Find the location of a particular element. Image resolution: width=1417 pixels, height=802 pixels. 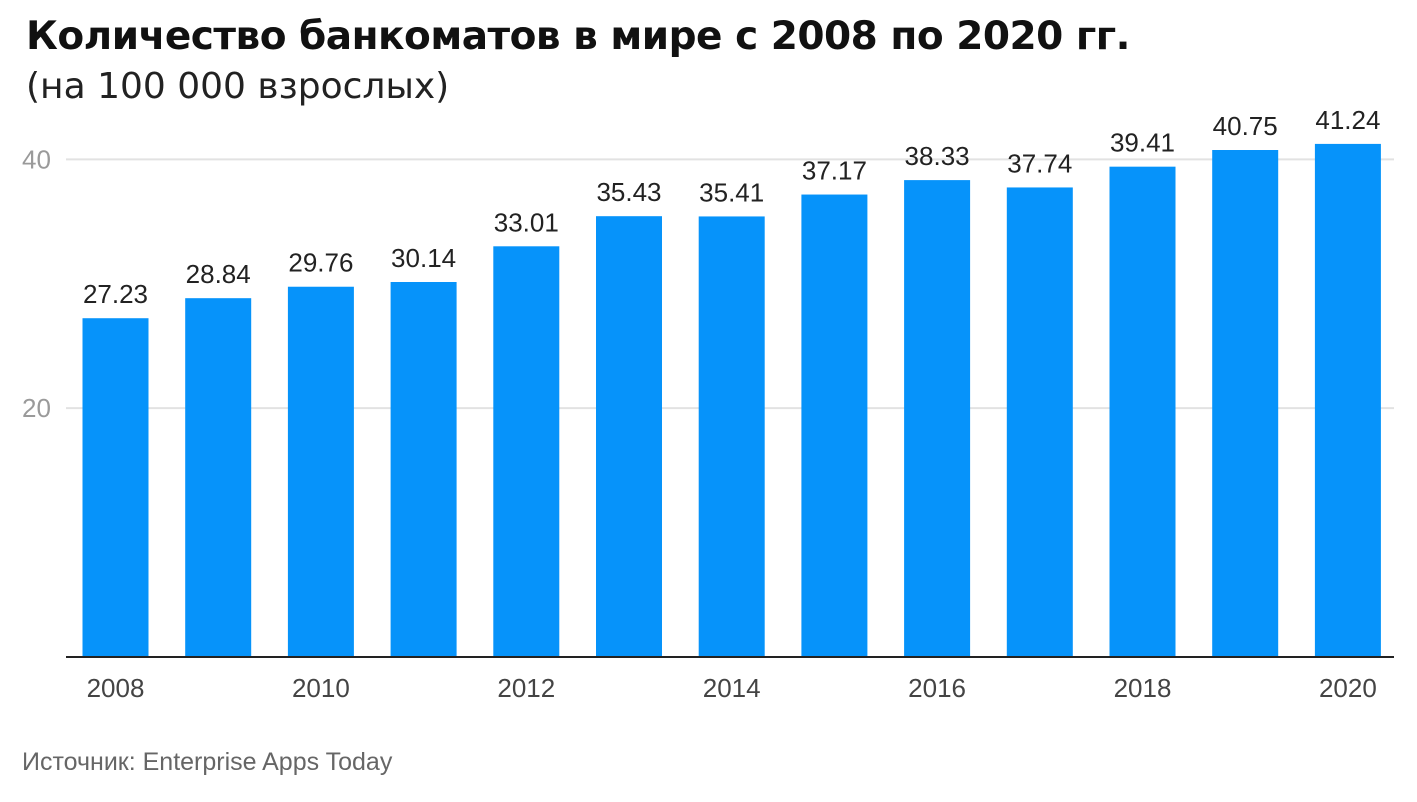

data-label: 35.41 is located at coordinates (731, 192).